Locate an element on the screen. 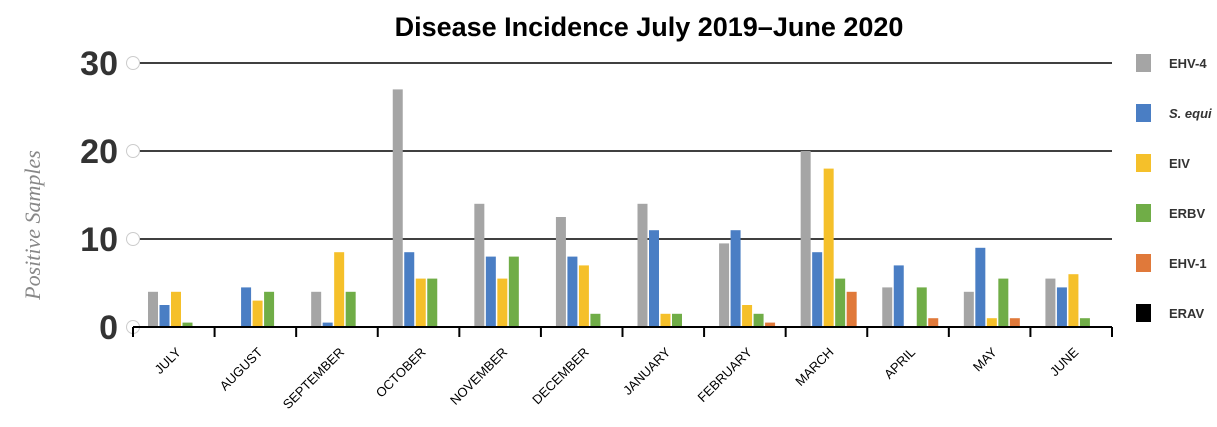 This screenshot has height=427, width=1217. y-tick-label: 20 is located at coordinates (99, 152).